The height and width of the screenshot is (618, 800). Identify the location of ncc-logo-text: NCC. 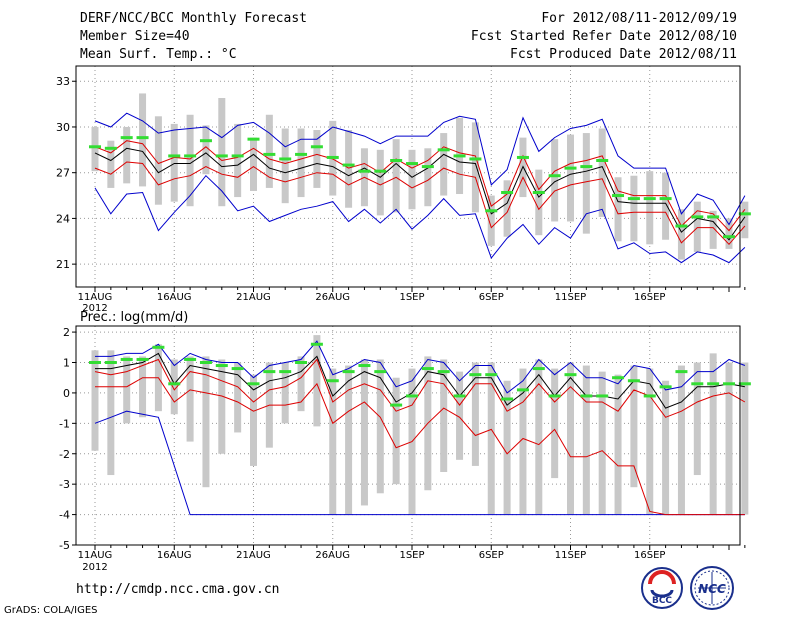
(712, 589).